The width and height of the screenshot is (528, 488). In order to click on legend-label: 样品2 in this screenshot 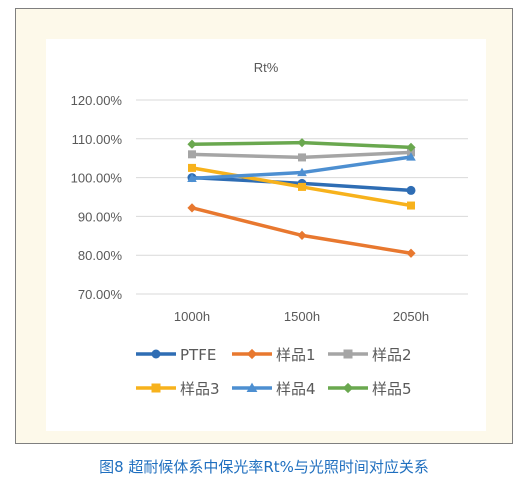, I will do `click(392, 355)`.